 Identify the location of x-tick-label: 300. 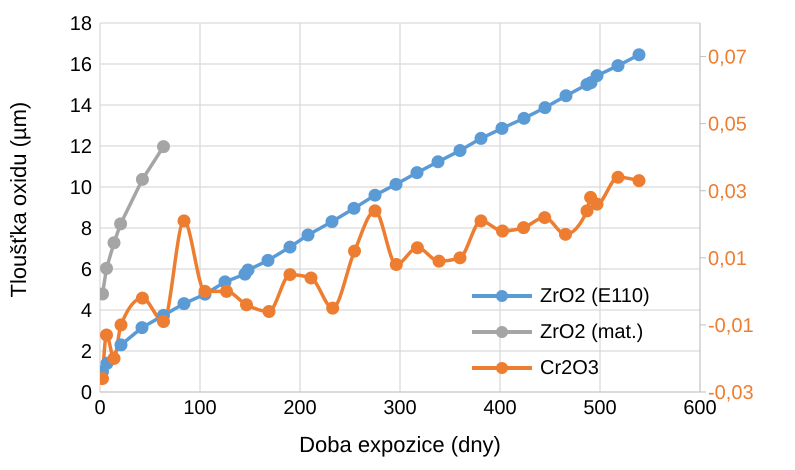
(400, 408).